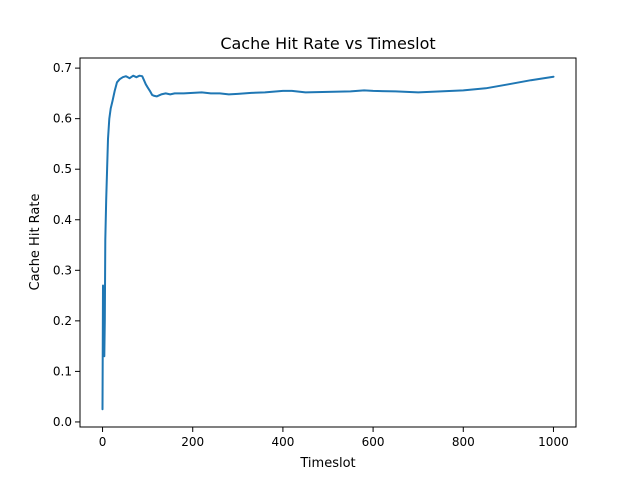  What do you see at coordinates (282, 442) in the screenshot?
I see `x-tick-label: 400` at bounding box center [282, 442].